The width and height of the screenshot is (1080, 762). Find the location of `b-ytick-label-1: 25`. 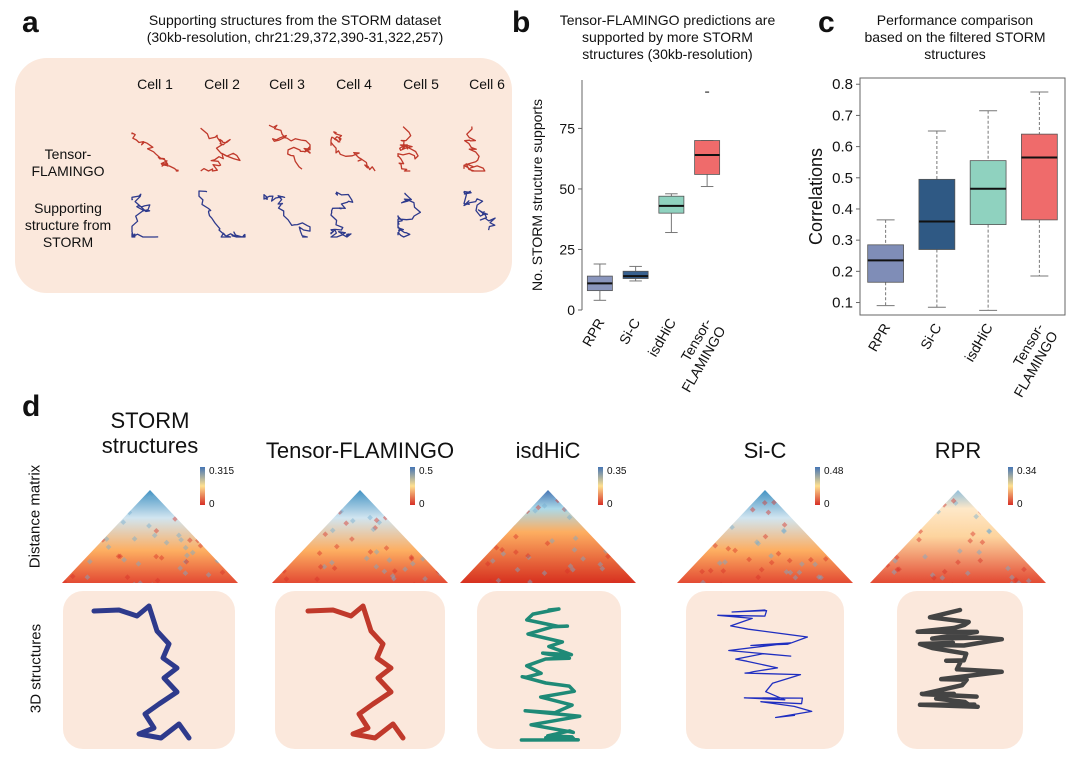

b-ytick-label-1: 25 is located at coordinates (567, 249).